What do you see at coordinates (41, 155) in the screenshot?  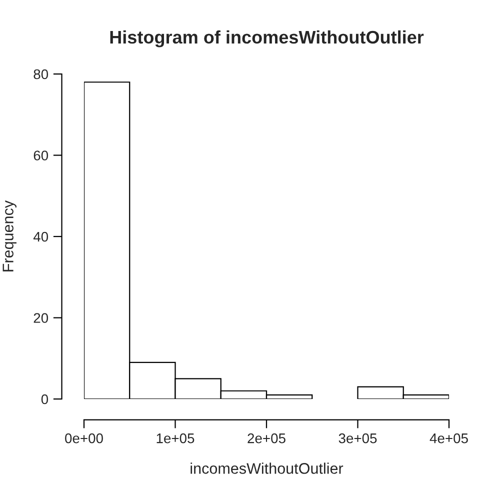 I see `y-tick-label: 60` at bounding box center [41, 155].